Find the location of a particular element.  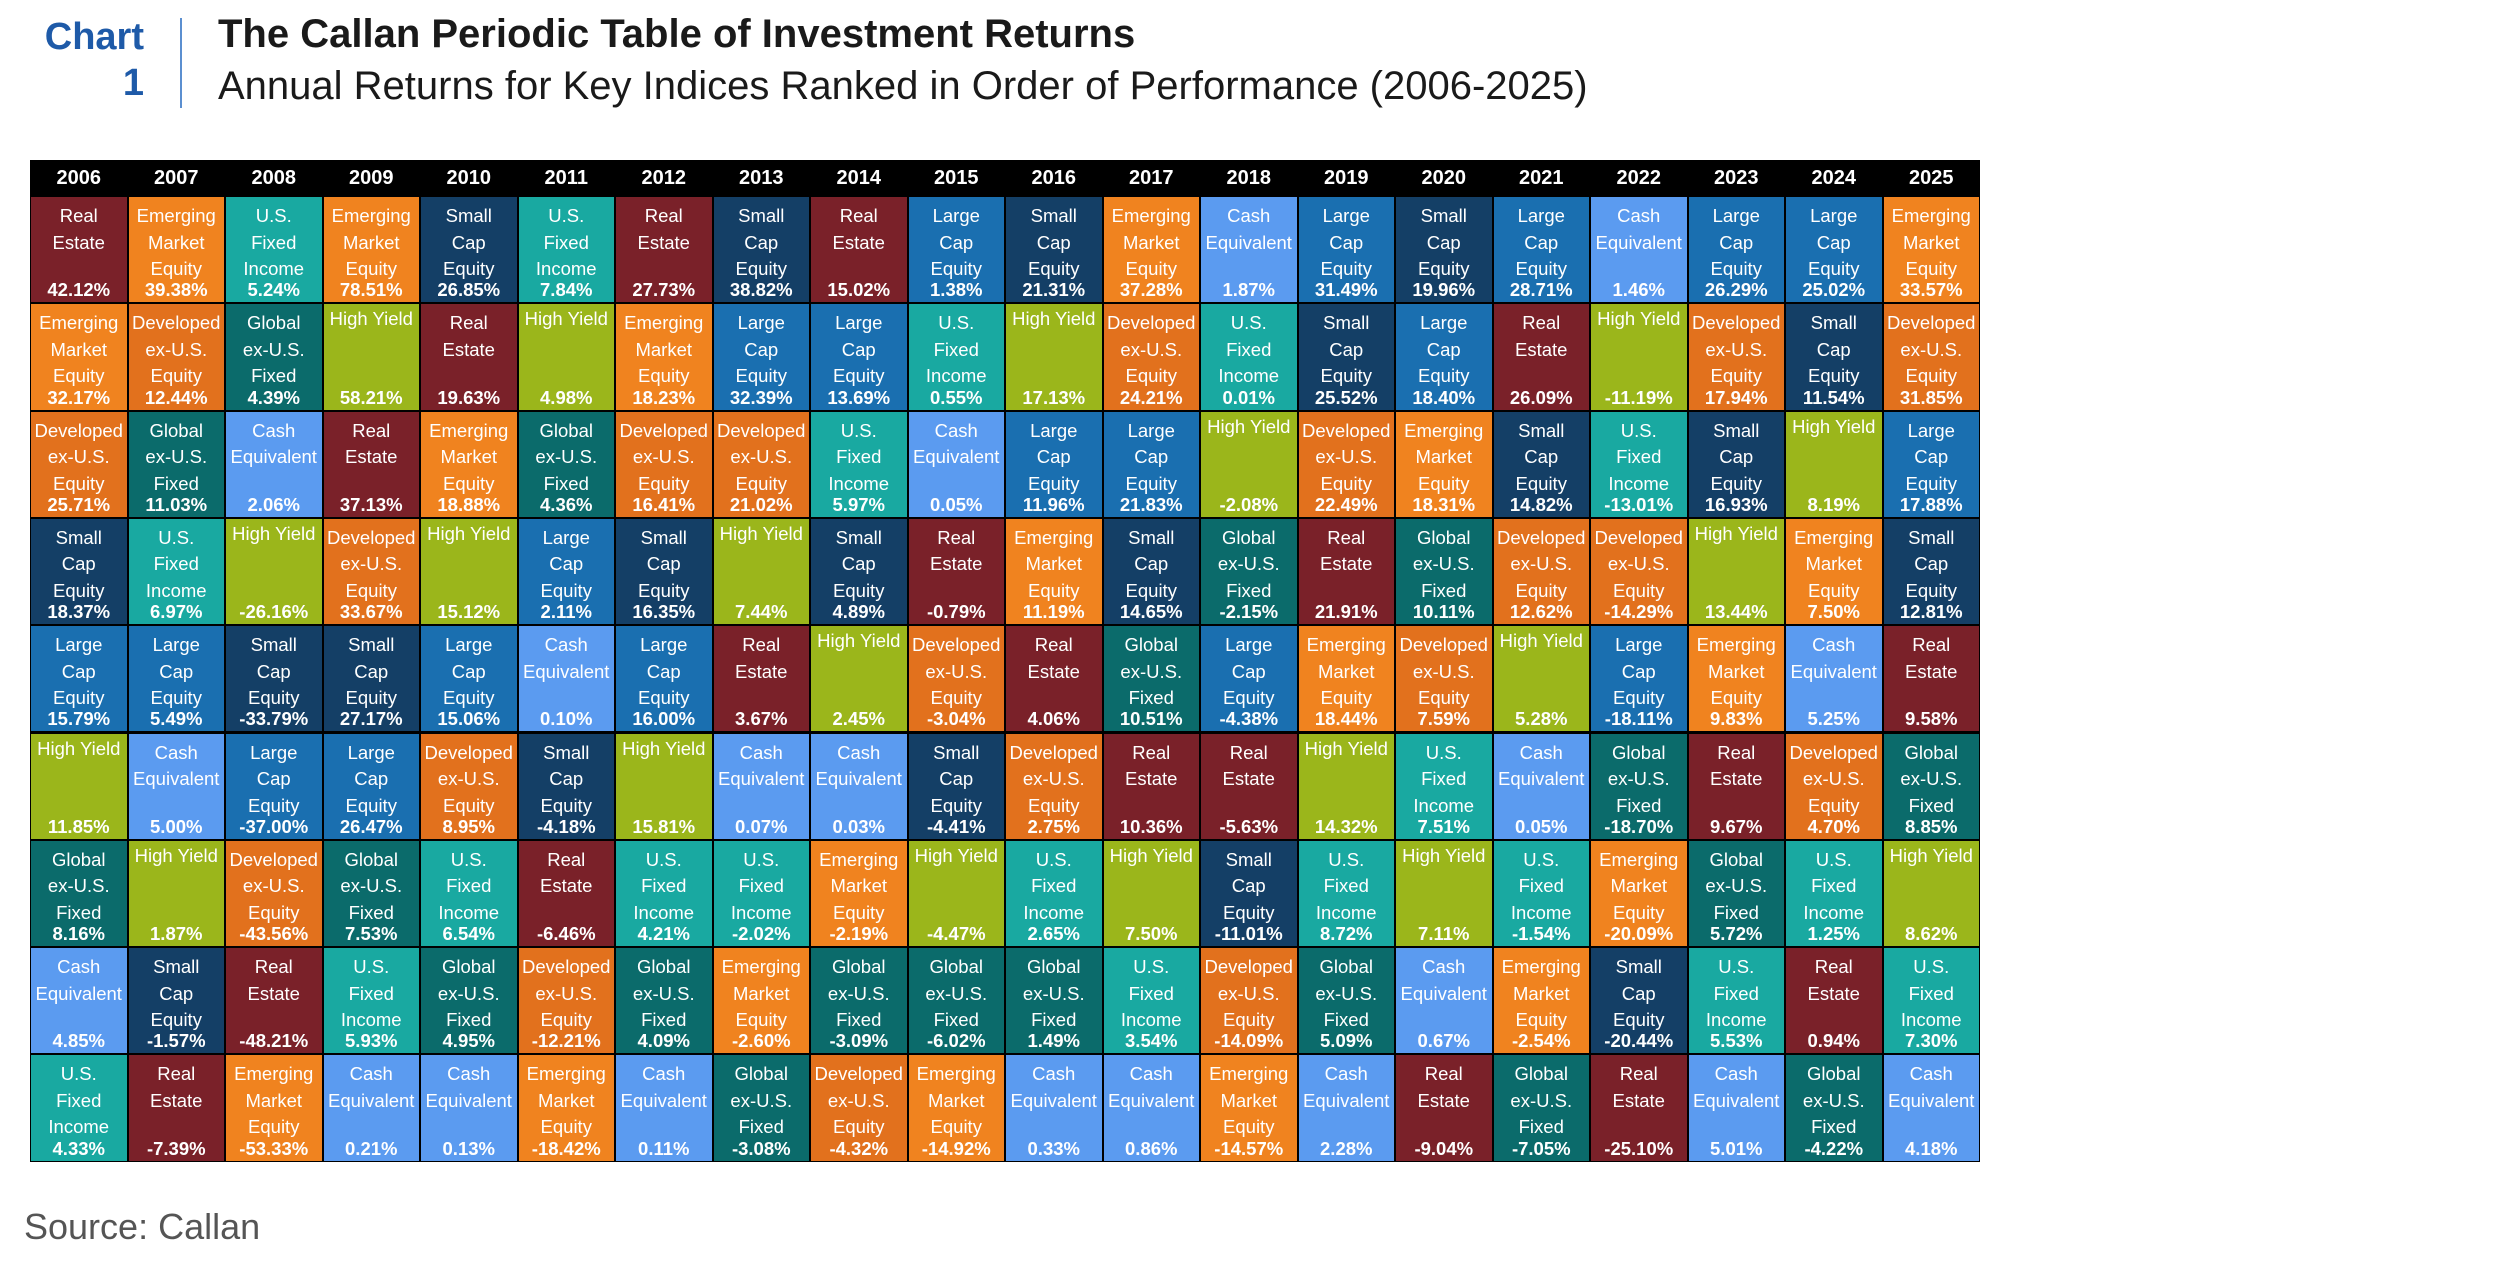

return-cell: U.S. Fixed Income 5.93% is located at coordinates (371, 1001).